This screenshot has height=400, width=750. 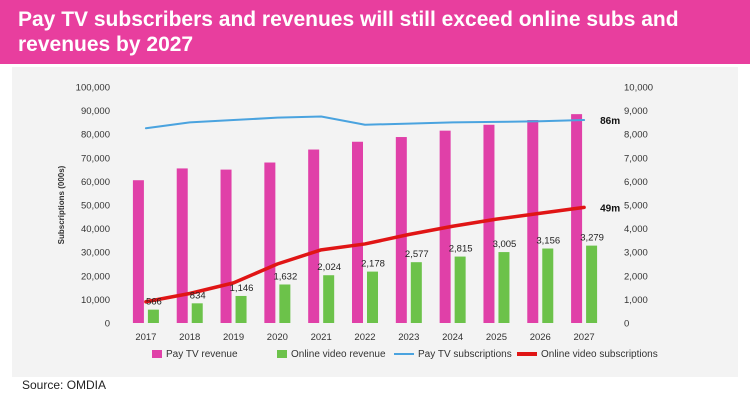 I want to click on x-tick-label: 2025, so click(x=496, y=337).